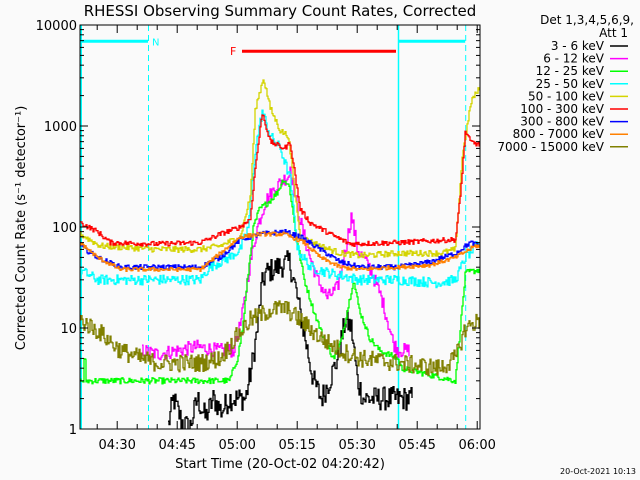  I want to click on flare-label: F, so click(233, 51).